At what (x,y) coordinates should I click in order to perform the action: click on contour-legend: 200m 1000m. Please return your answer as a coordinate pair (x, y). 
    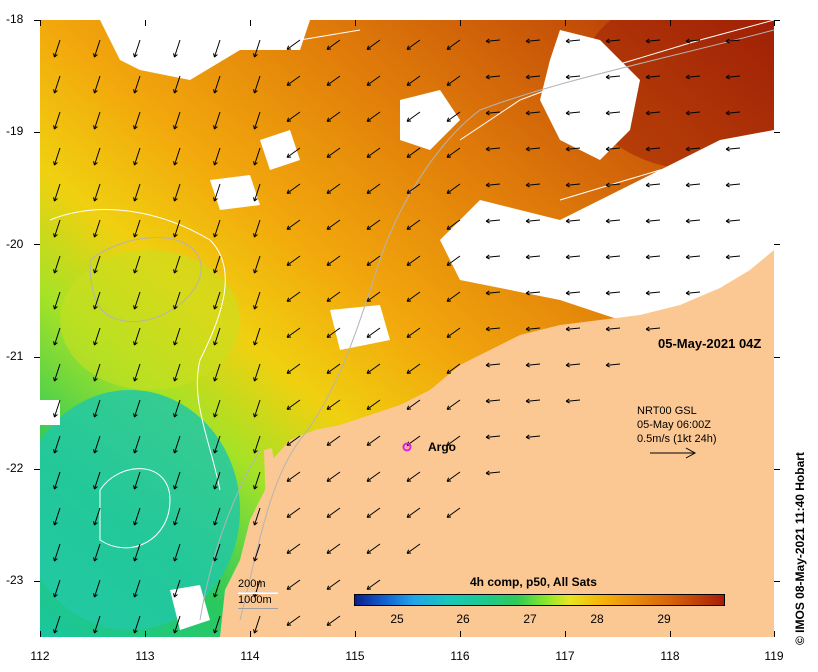
    Looking at the image, I should click on (258, 593).